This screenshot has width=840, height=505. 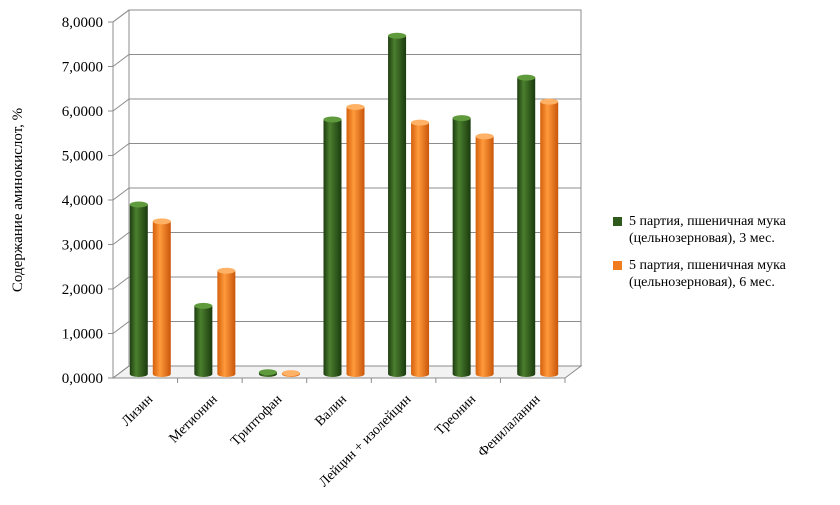 I want to click on bar-series-2-2-body, so click(x=226, y=323).